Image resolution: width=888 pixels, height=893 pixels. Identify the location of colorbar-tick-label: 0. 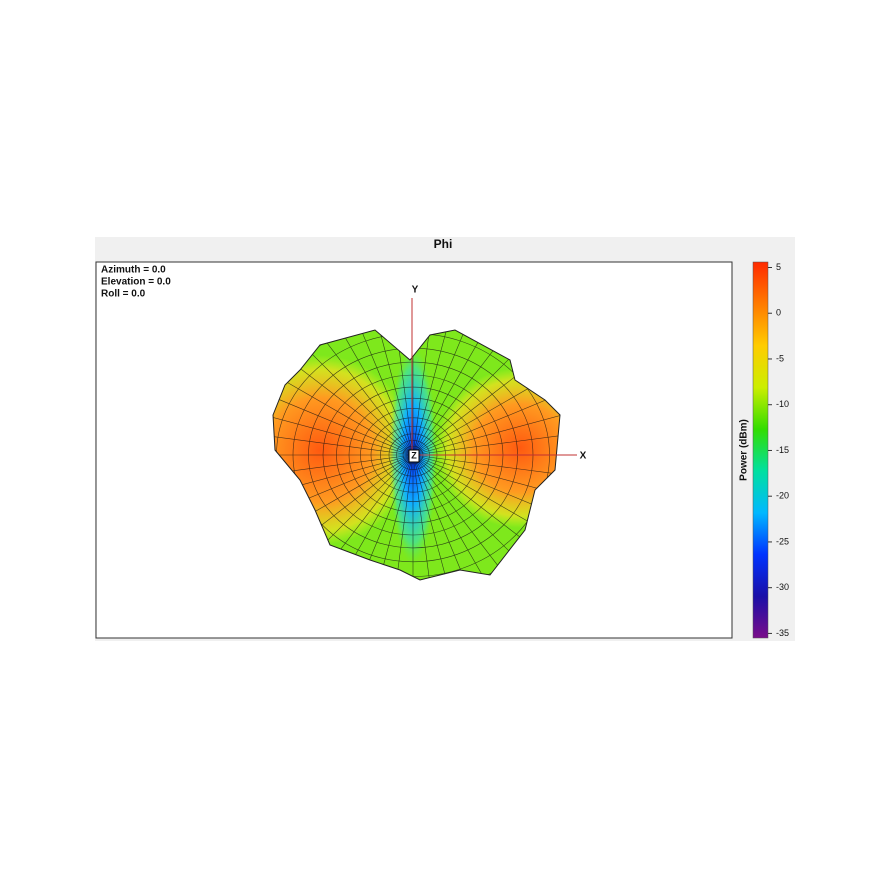
(778, 313).